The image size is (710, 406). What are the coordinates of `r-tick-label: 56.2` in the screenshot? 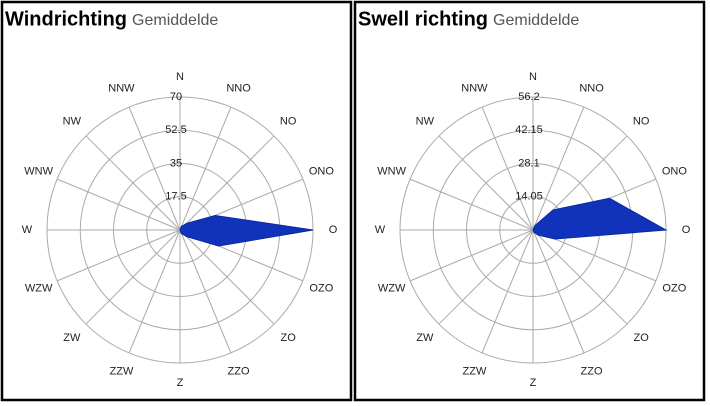 It's located at (528, 97).